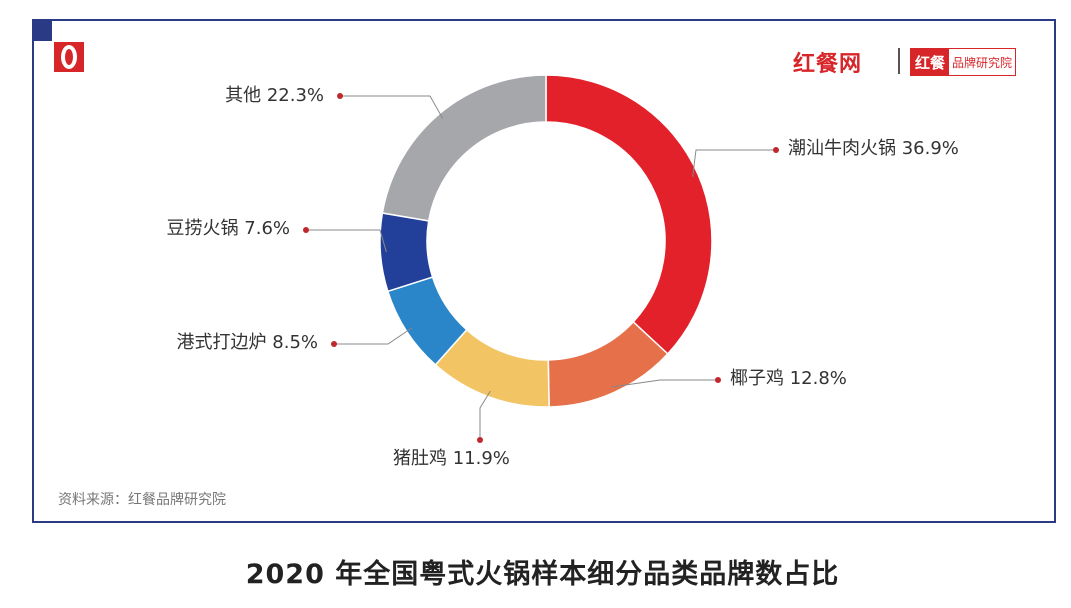 The width and height of the screenshot is (1071, 608). What do you see at coordinates (69, 57) in the screenshot?
I see `quote-logo-icon` at bounding box center [69, 57].